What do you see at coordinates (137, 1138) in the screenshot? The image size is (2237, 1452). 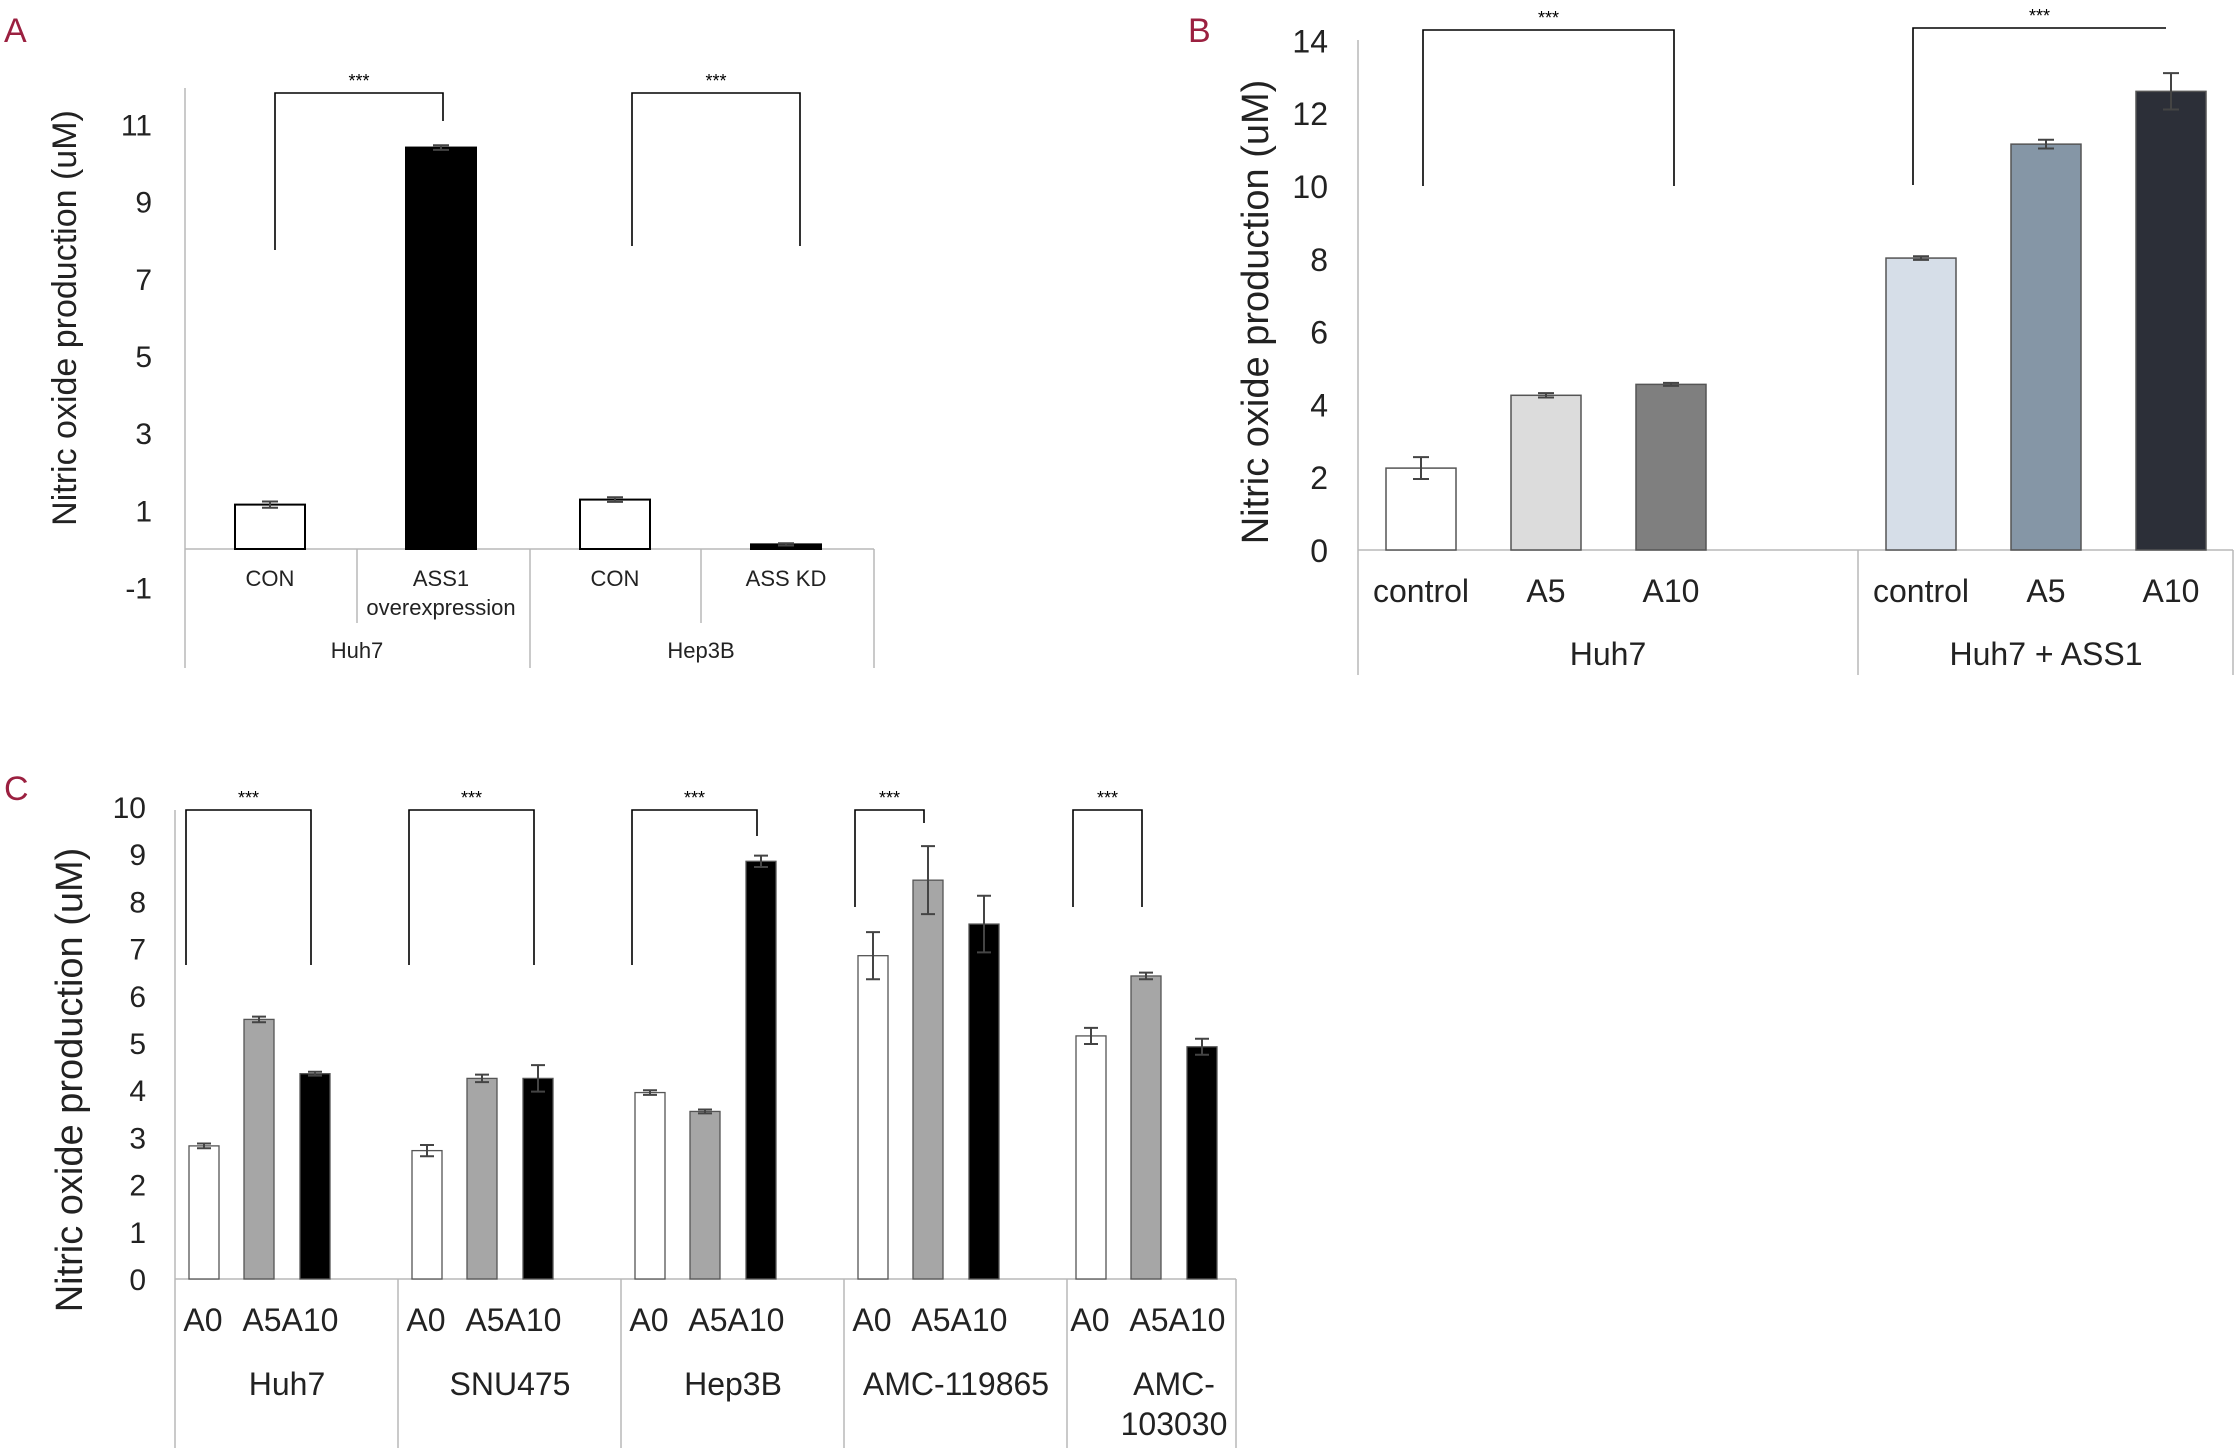 I see `panel-c-y-tick: 3` at bounding box center [137, 1138].